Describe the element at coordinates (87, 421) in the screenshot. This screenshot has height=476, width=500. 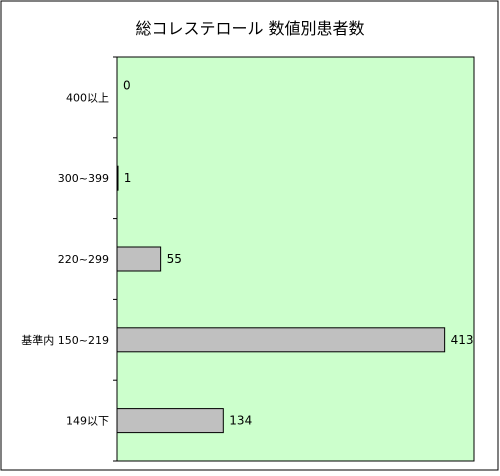
I see `category-label: 149以下` at that location.